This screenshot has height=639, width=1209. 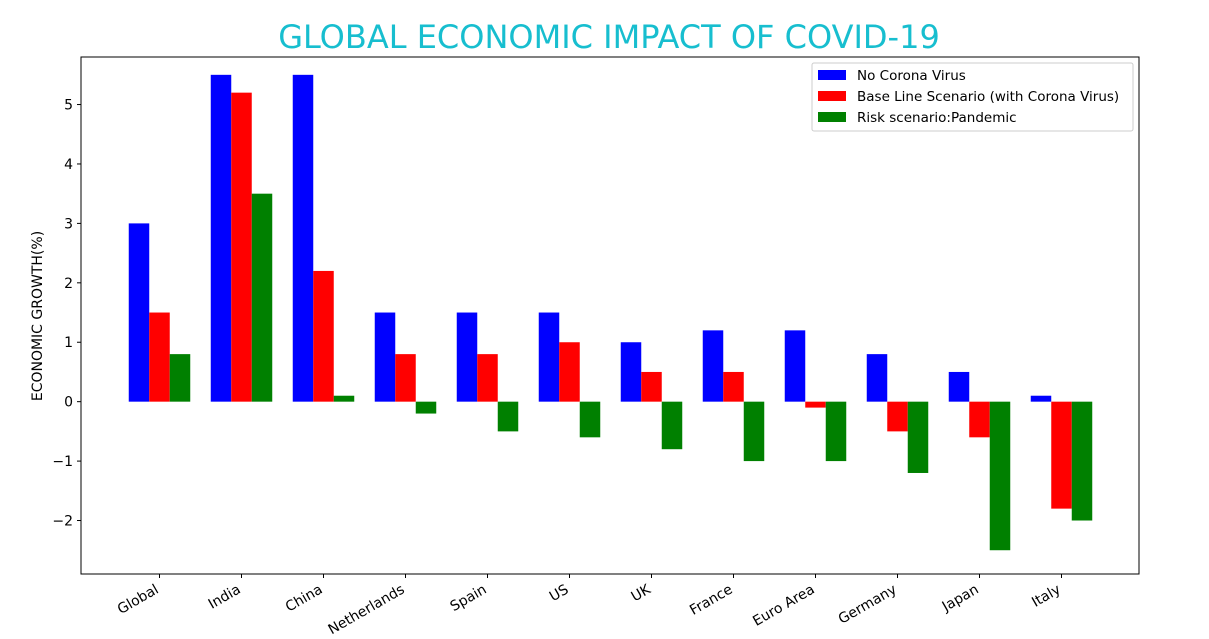 I want to click on x-tick-label: Italy, so click(x=1046, y=596).